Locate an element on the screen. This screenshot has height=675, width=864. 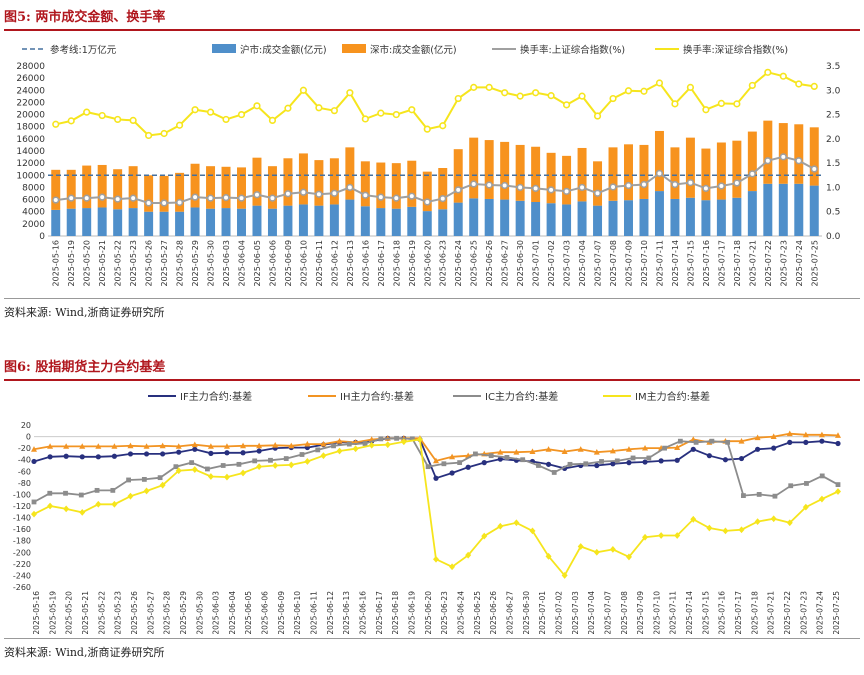
left-tick-label: 26000 is located at coordinates (30, 79).